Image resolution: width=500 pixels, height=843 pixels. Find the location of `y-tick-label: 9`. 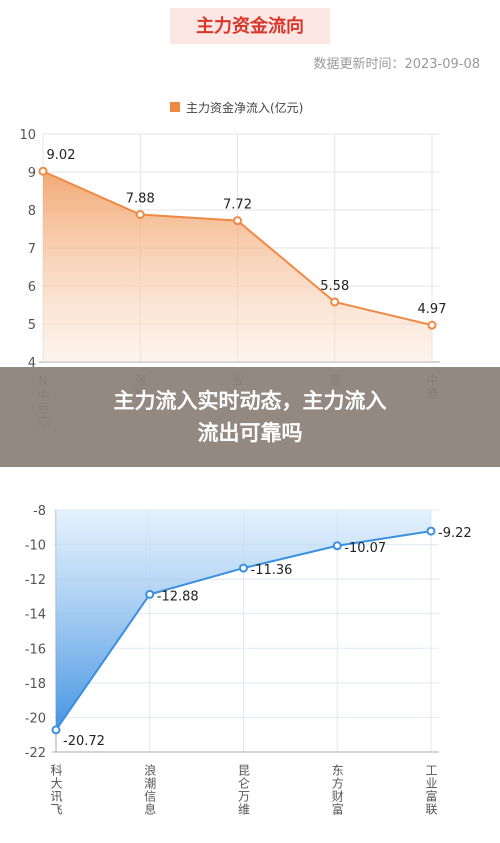

y-tick-label: 9 is located at coordinates (32, 173).